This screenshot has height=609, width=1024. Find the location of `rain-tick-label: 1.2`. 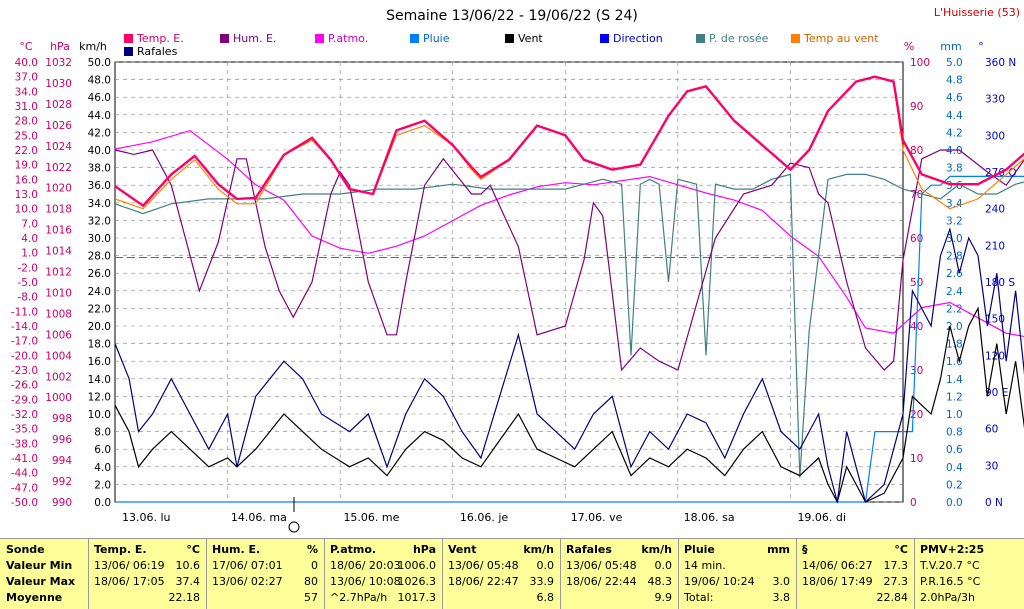

rain-tick-label: 1.2 is located at coordinates (954, 397).